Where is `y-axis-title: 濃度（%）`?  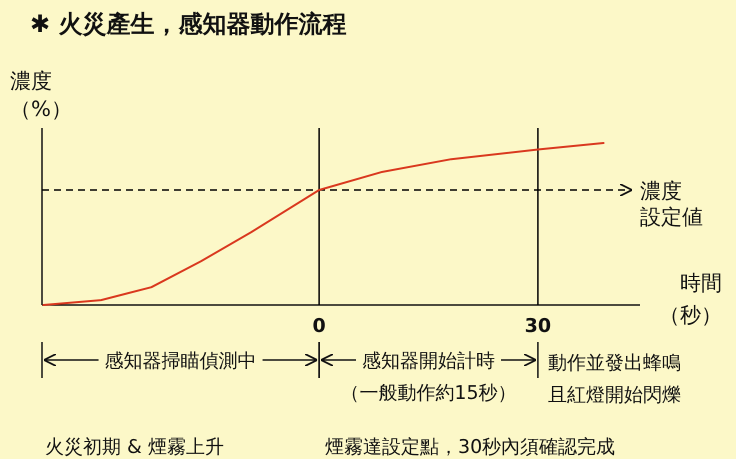
y-axis-title: 濃度（%） is located at coordinates (41, 95).